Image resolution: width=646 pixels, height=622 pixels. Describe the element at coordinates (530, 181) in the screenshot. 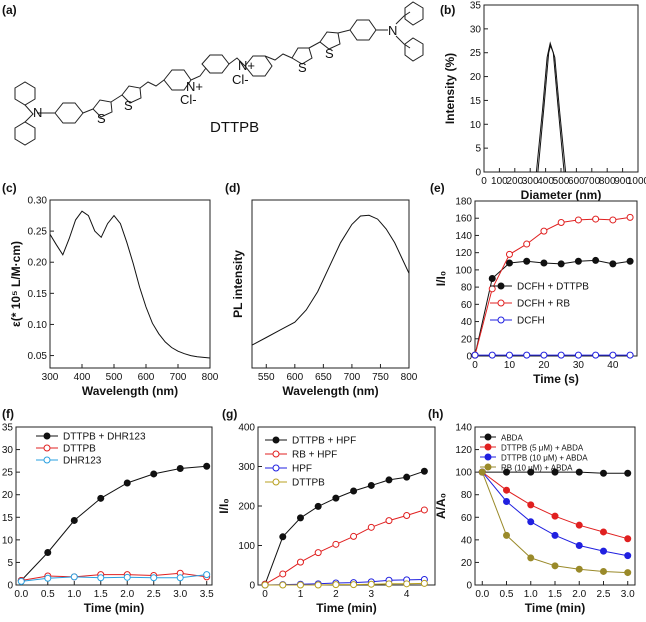

I see `x-tick-label: 300` at that location.